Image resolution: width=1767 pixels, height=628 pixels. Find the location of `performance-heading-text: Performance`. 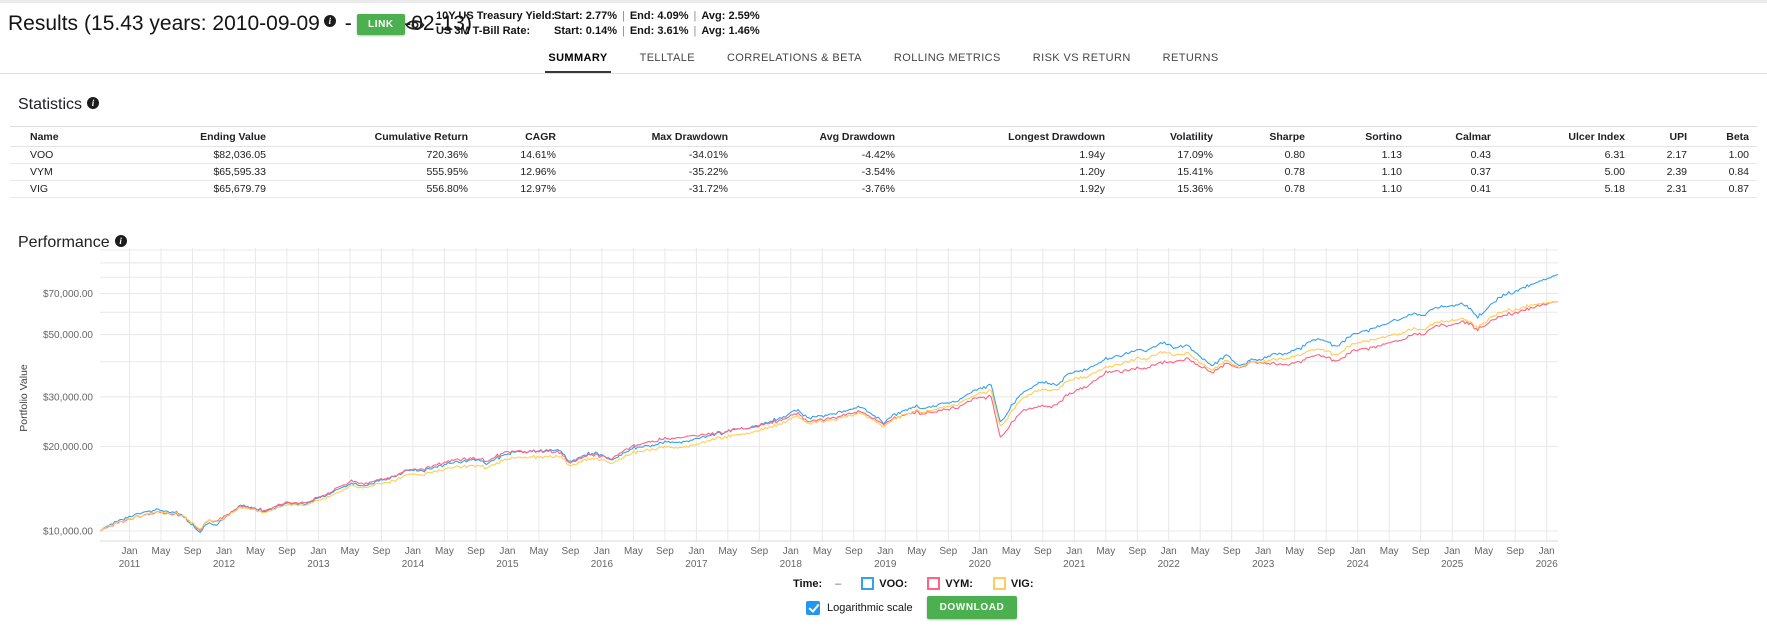

performance-heading-text: Performance is located at coordinates (64, 242).